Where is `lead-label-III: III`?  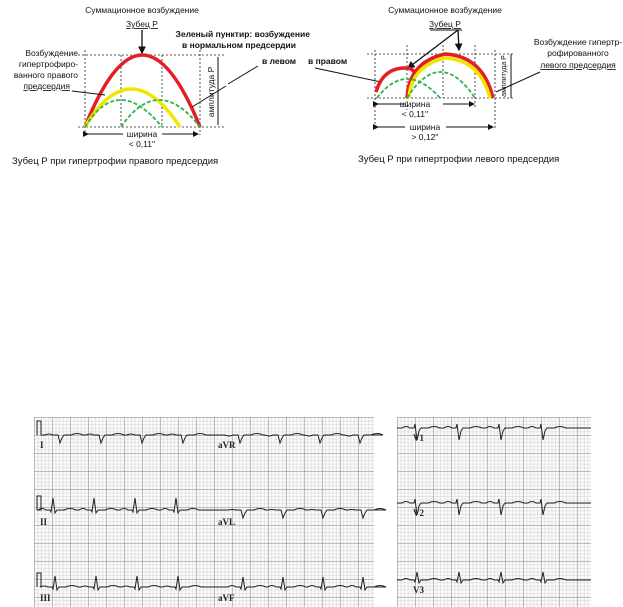 lead-label-III: III is located at coordinates (45, 598).